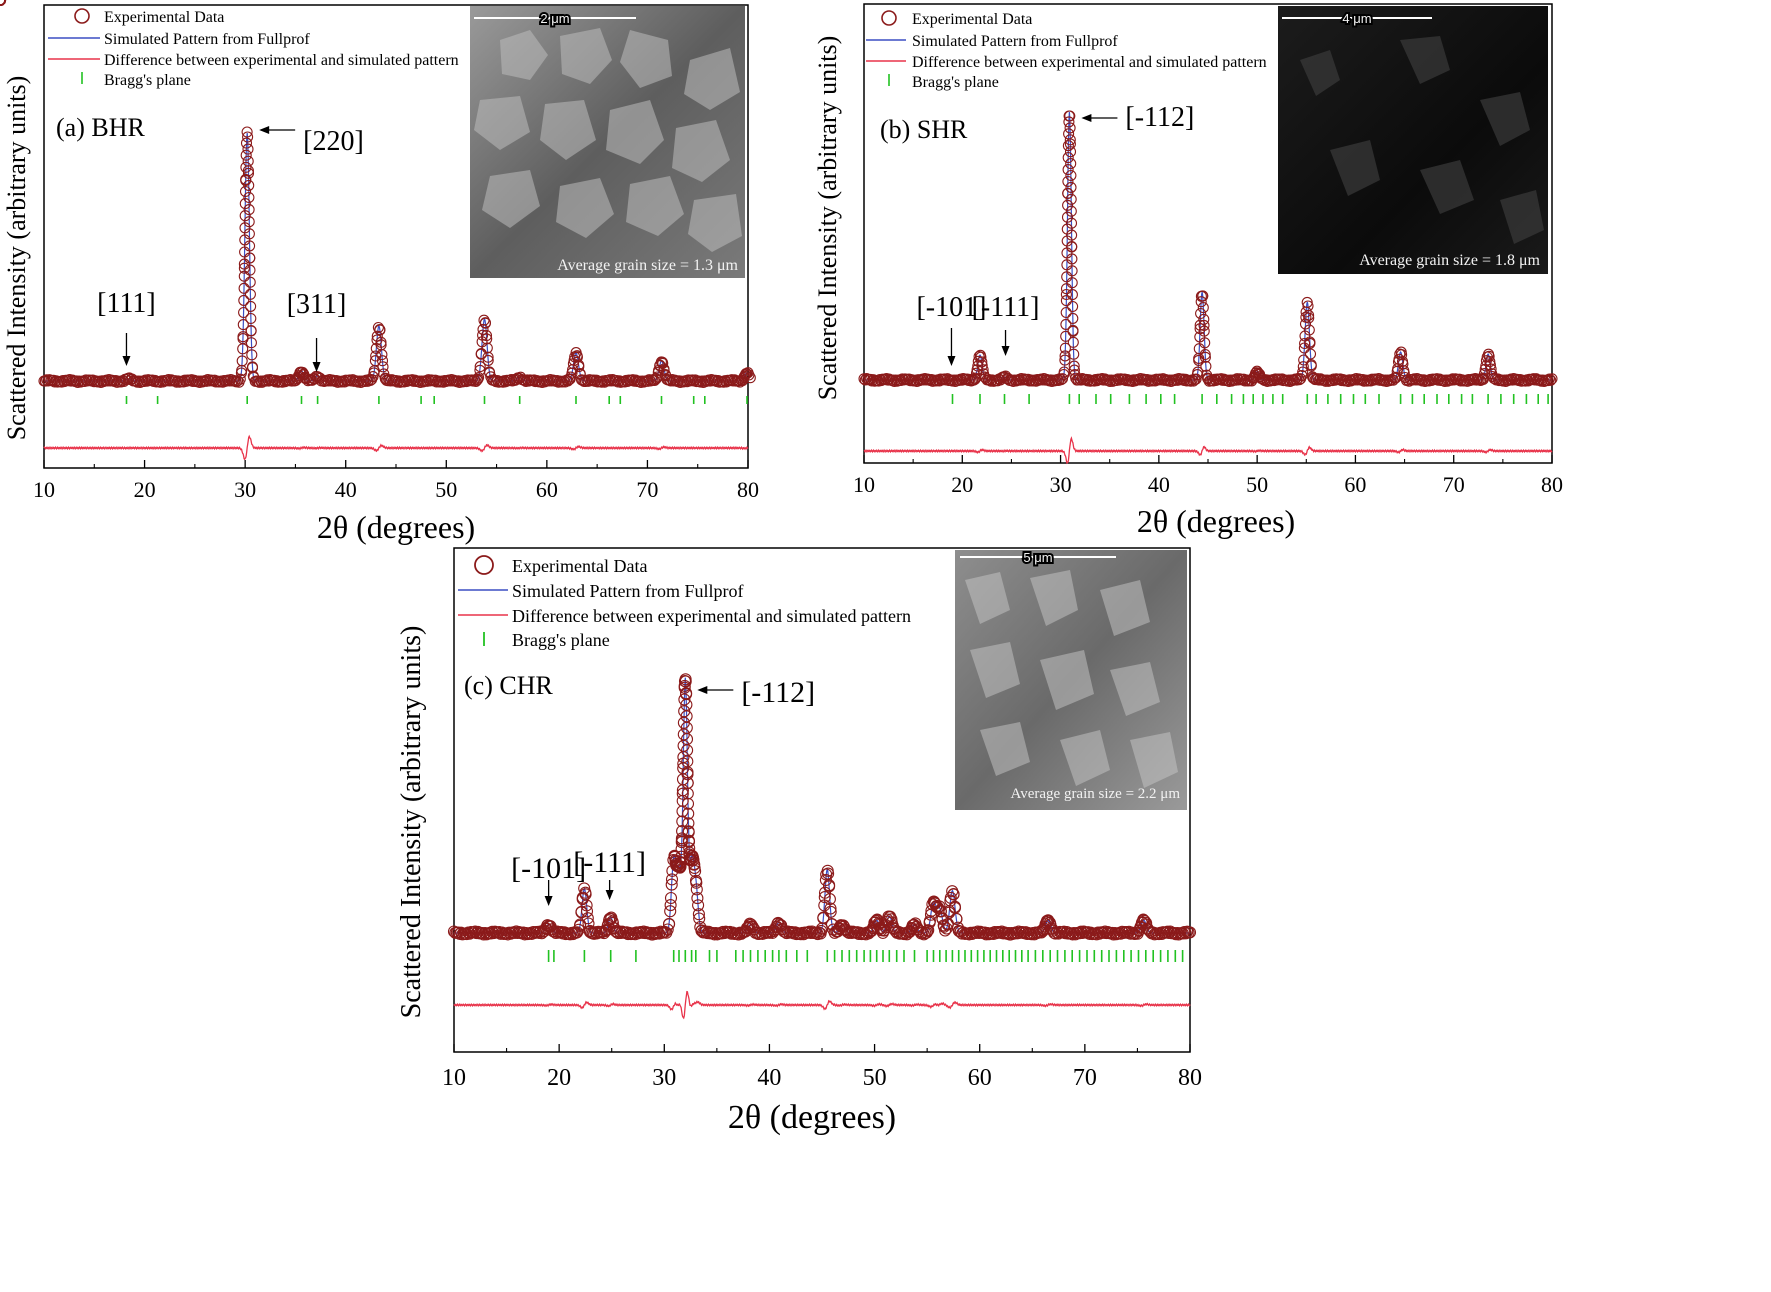  Describe the element at coordinates (778, 692) in the screenshot. I see `annotation-label: [-112]` at that location.